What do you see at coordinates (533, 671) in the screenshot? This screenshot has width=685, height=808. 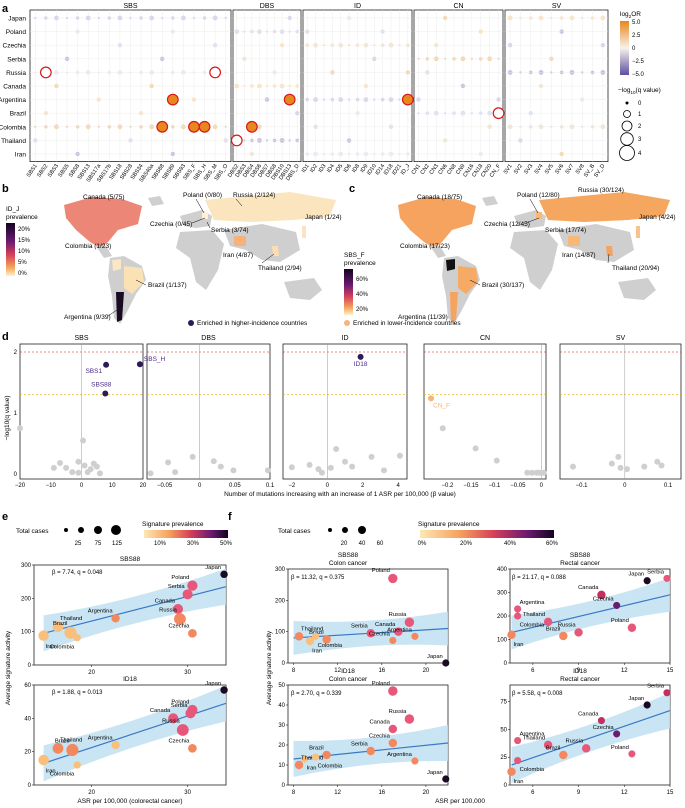 I see `x-tick-label: 6` at bounding box center [533, 671].